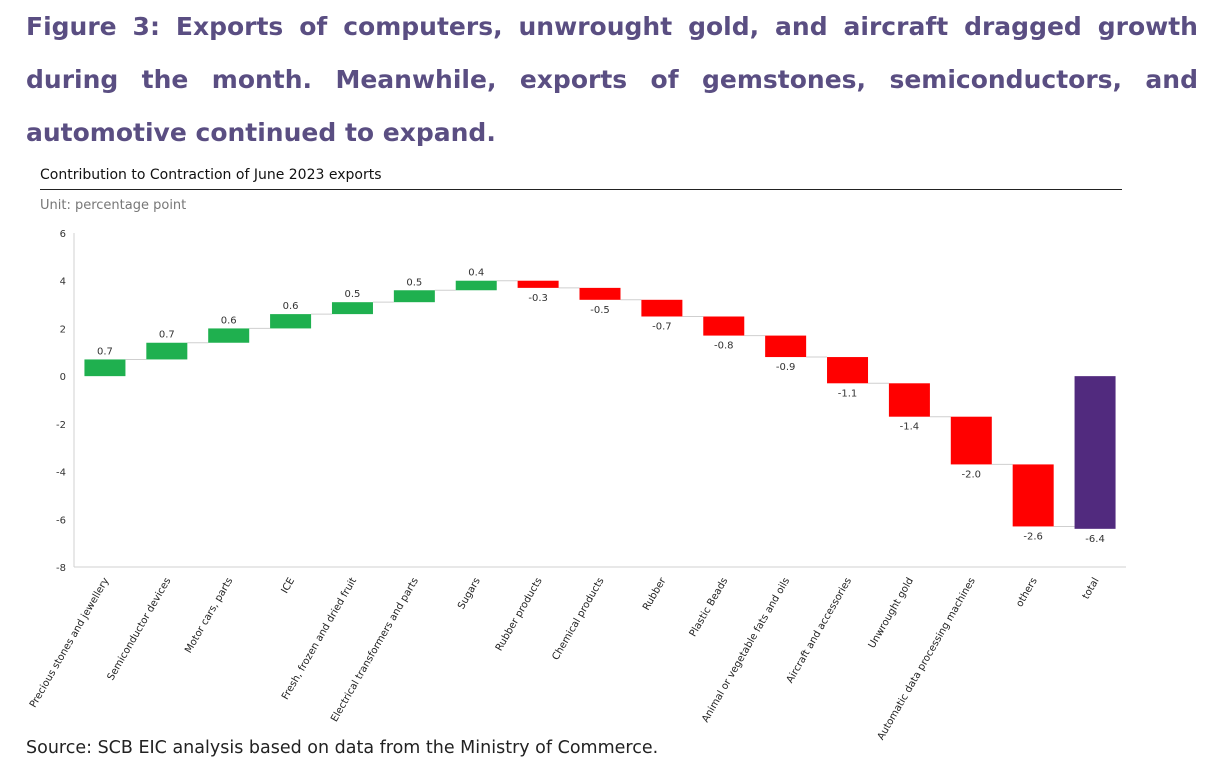 The image size is (1222, 767). I want to click on y-tick-label: -6, so click(61, 520).